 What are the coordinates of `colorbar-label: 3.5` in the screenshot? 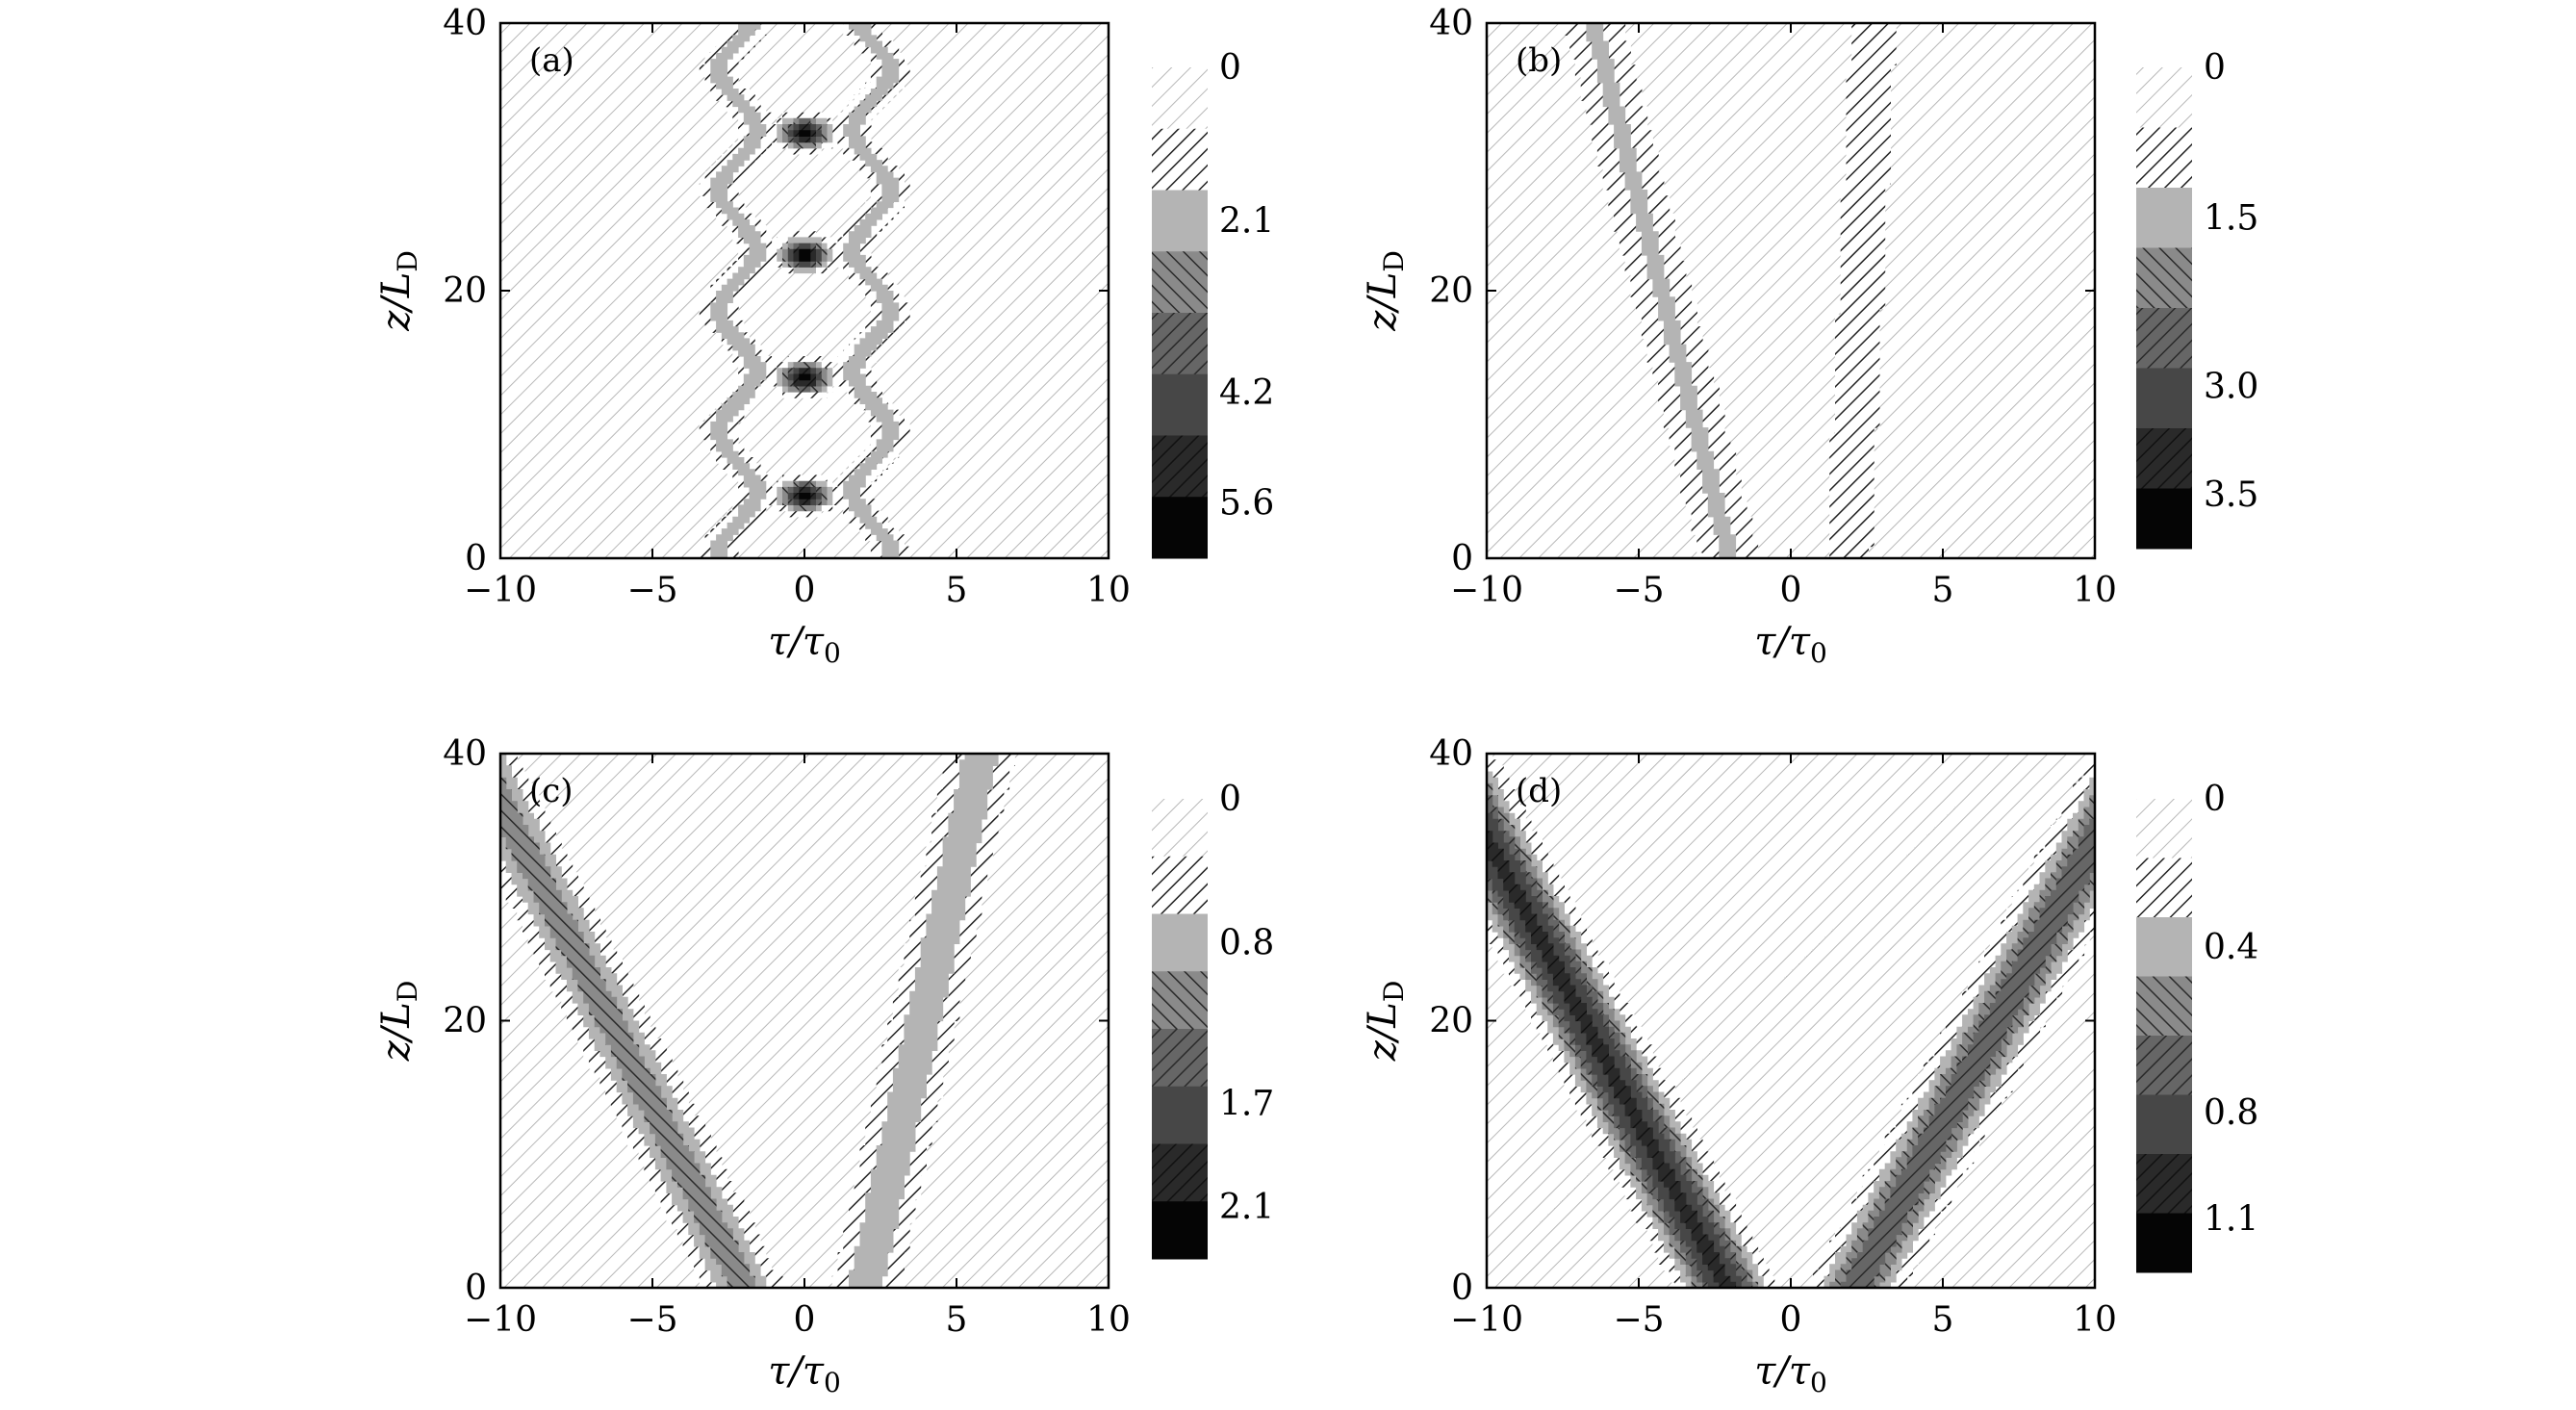 It's located at (2231, 495).